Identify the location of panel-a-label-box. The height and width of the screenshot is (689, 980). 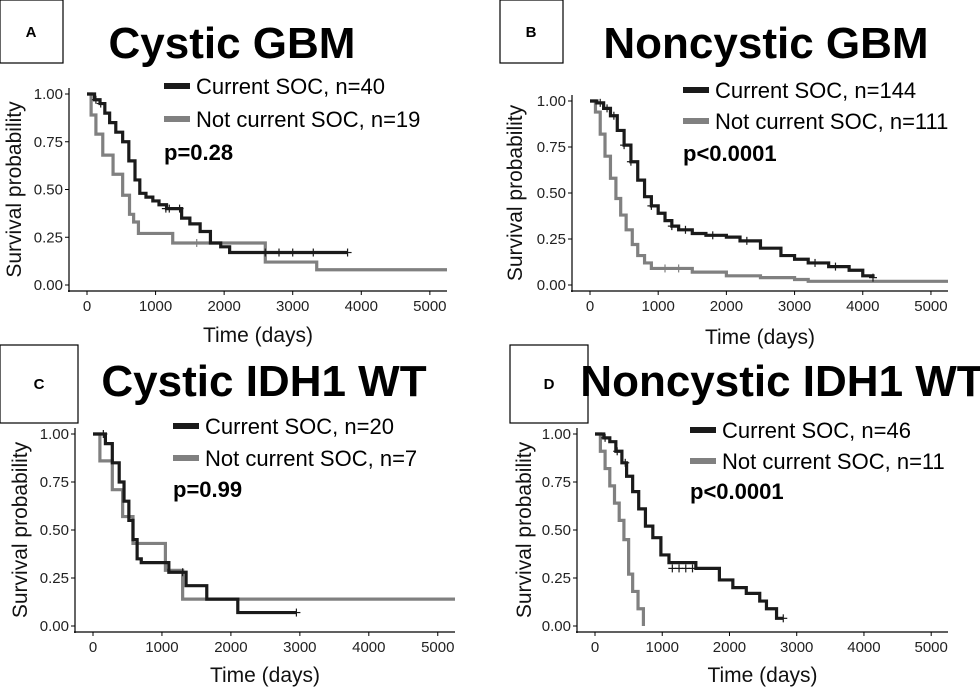
(32, 32).